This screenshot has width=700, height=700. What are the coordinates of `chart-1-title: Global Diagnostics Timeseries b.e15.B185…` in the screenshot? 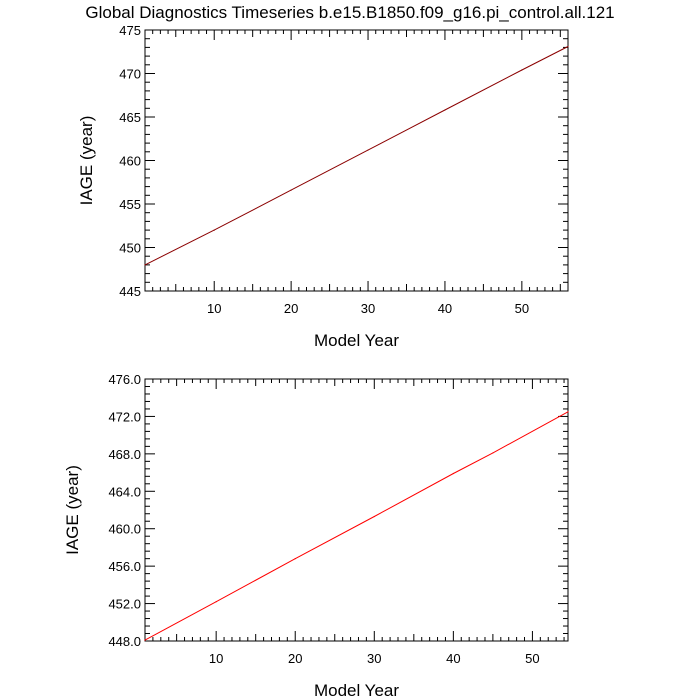 It's located at (349, 12).